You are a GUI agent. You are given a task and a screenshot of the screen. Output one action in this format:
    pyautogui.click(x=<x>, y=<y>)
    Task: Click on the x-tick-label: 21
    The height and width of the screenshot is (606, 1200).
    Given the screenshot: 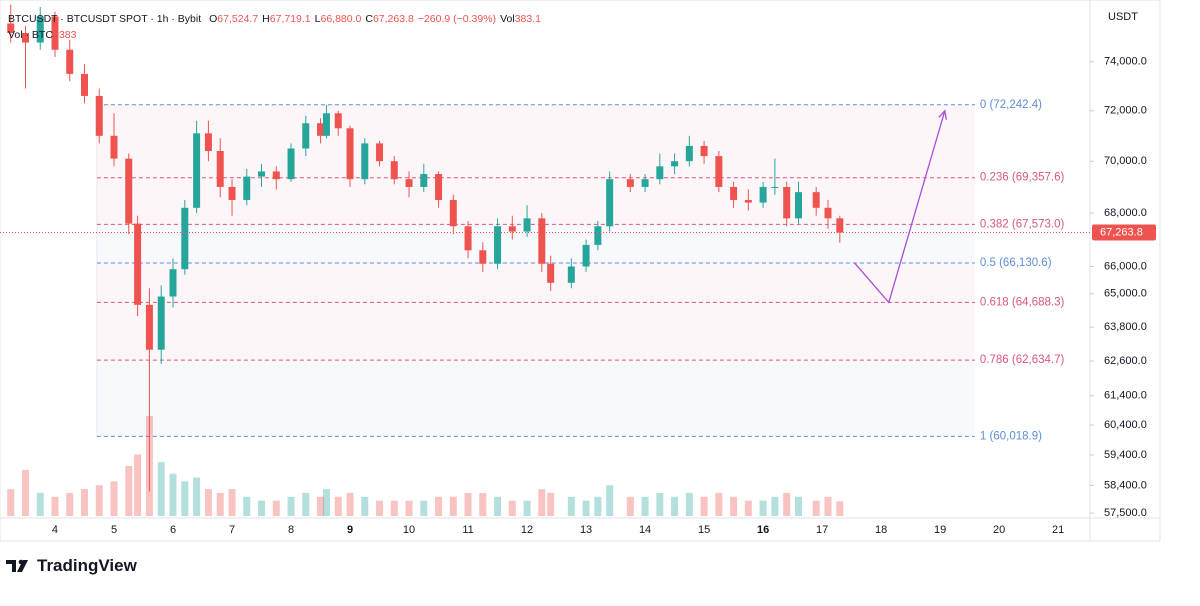 What is the action you would take?
    pyautogui.click(x=1058, y=530)
    